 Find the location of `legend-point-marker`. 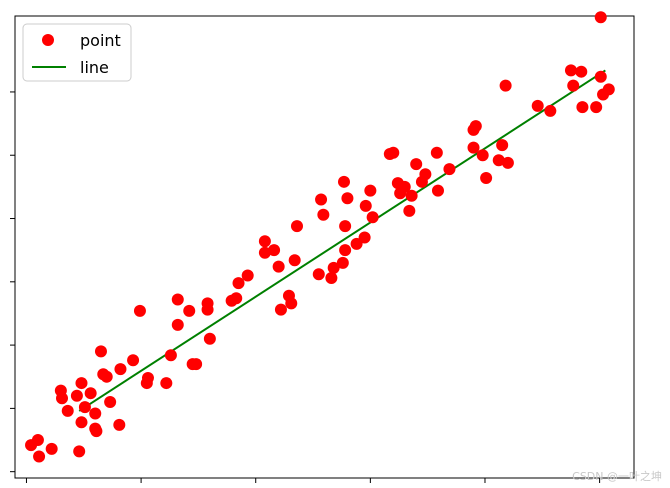

legend-point-marker is located at coordinates (48, 40).